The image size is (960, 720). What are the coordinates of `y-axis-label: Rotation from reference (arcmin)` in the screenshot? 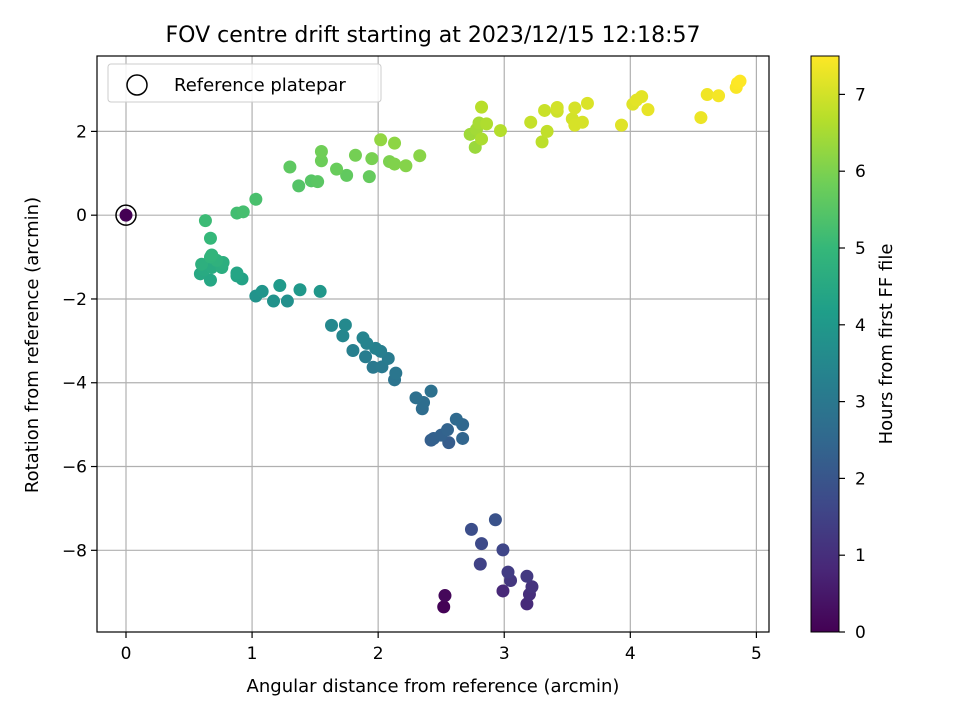 It's located at (32, 345).